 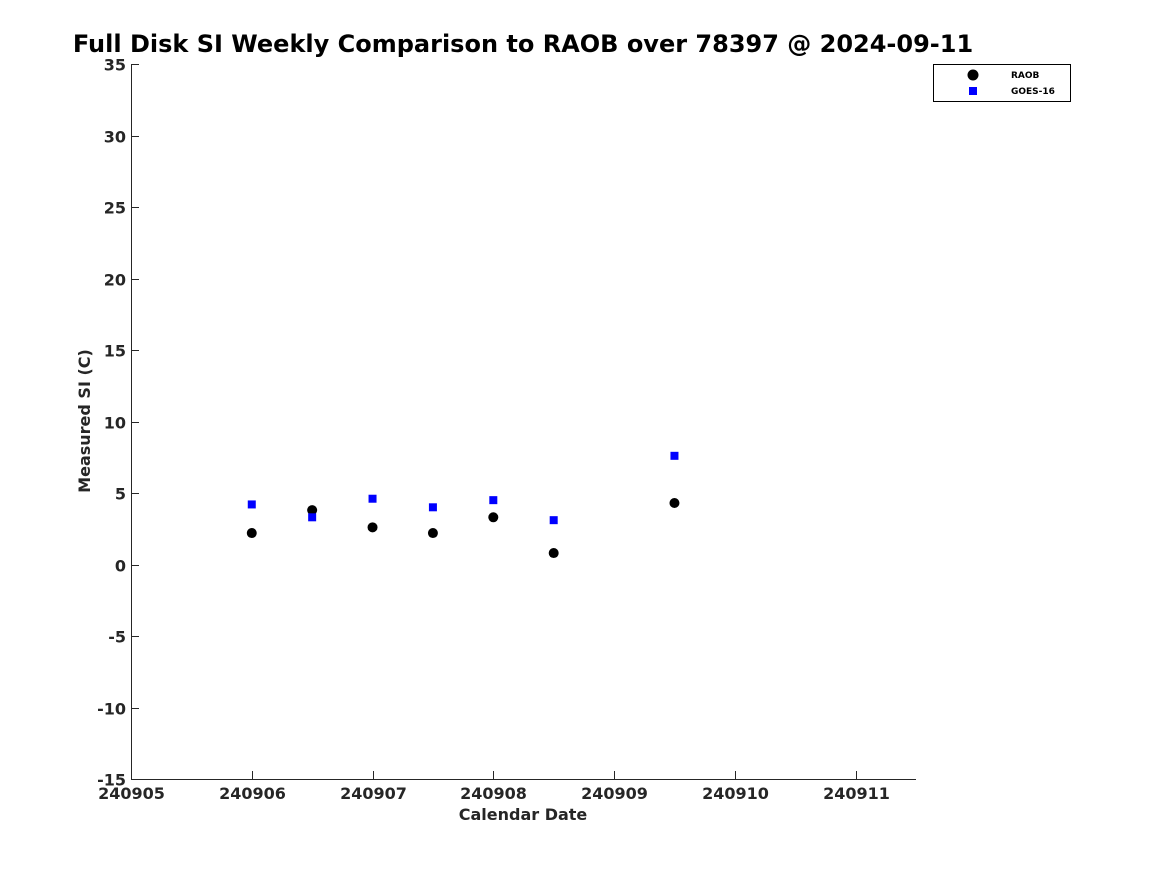 What do you see at coordinates (973, 91) in the screenshot?
I see `legend-marker-goes16` at bounding box center [973, 91].